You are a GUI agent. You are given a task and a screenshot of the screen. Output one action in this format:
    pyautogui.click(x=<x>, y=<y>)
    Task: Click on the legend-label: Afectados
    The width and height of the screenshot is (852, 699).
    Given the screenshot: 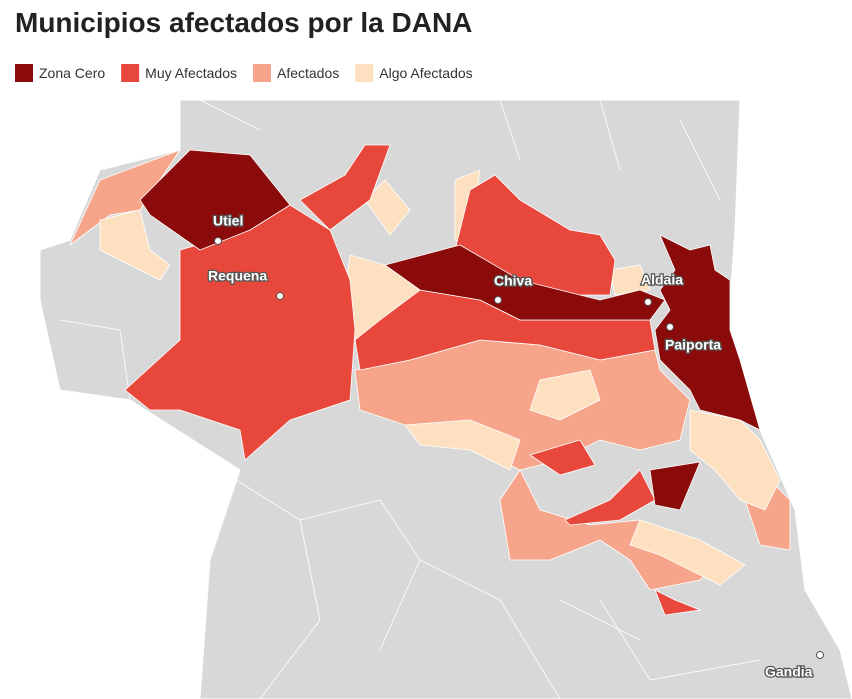 What is the action you would take?
    pyautogui.click(x=308, y=73)
    